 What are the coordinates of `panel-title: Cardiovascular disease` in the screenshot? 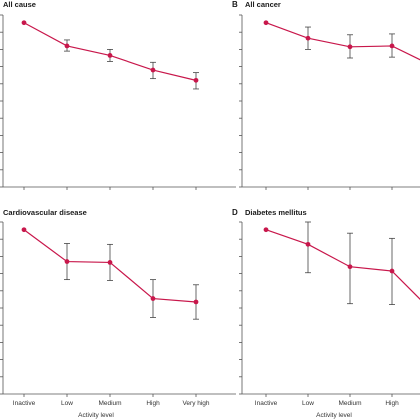 It's located at (45, 212).